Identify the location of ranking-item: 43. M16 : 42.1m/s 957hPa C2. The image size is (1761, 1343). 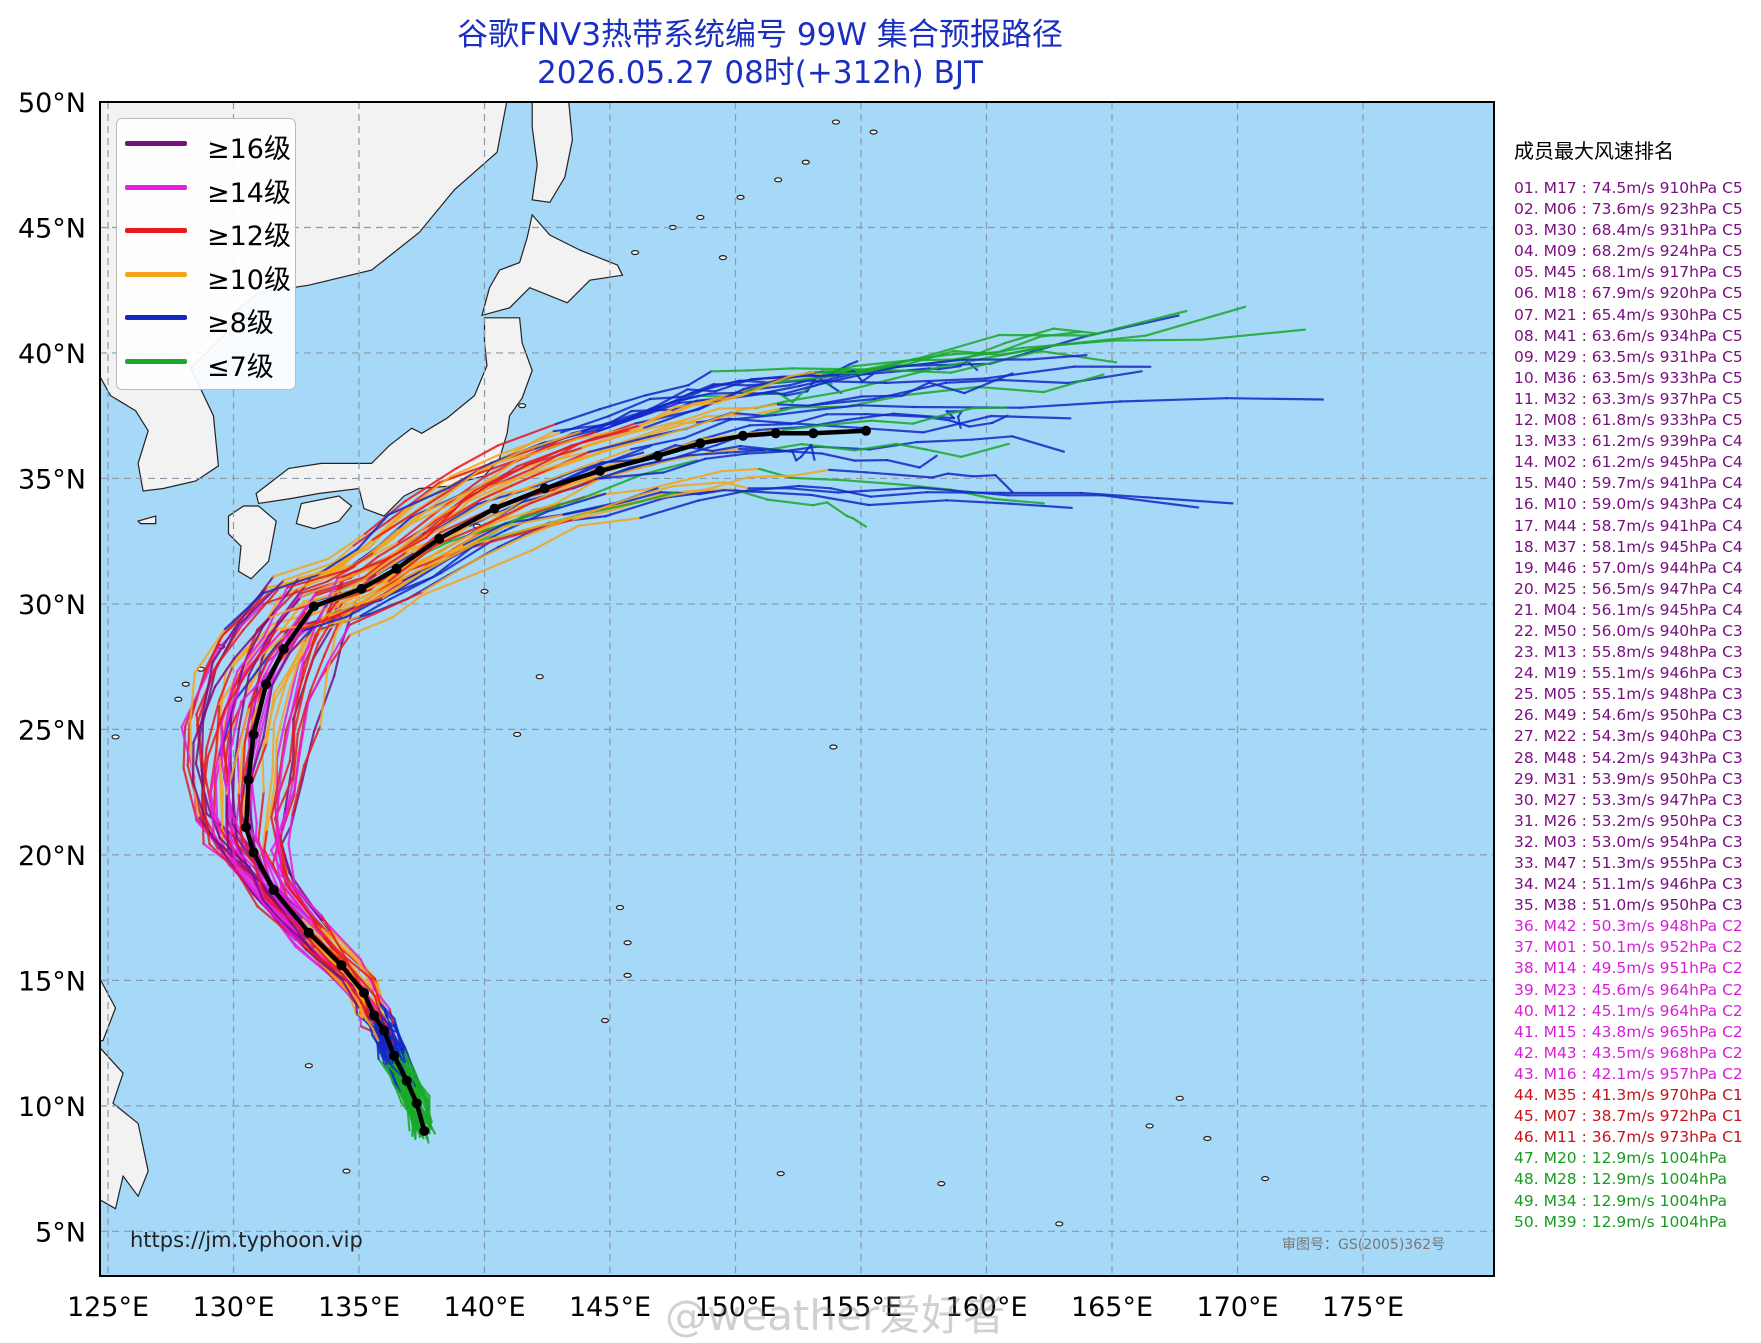
(1628, 1074).